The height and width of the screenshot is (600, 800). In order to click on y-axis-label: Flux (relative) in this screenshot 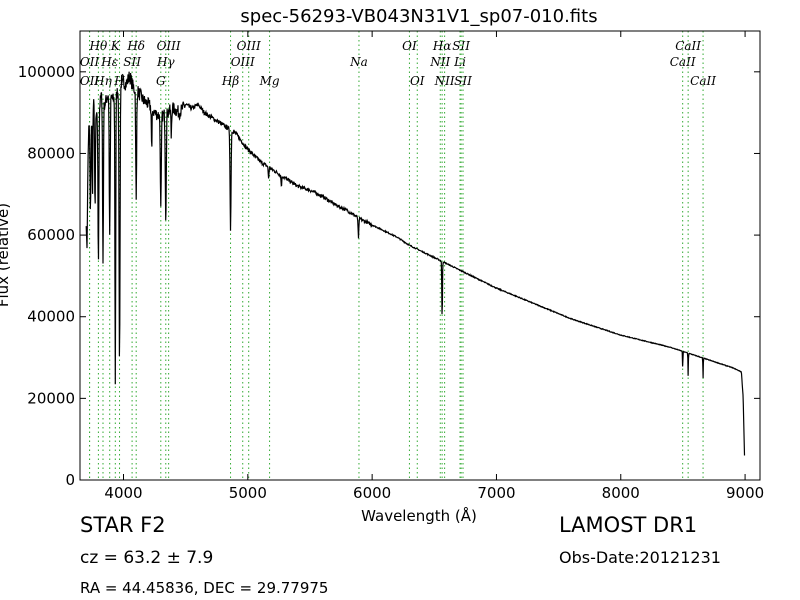, I will do `click(6, 255)`.